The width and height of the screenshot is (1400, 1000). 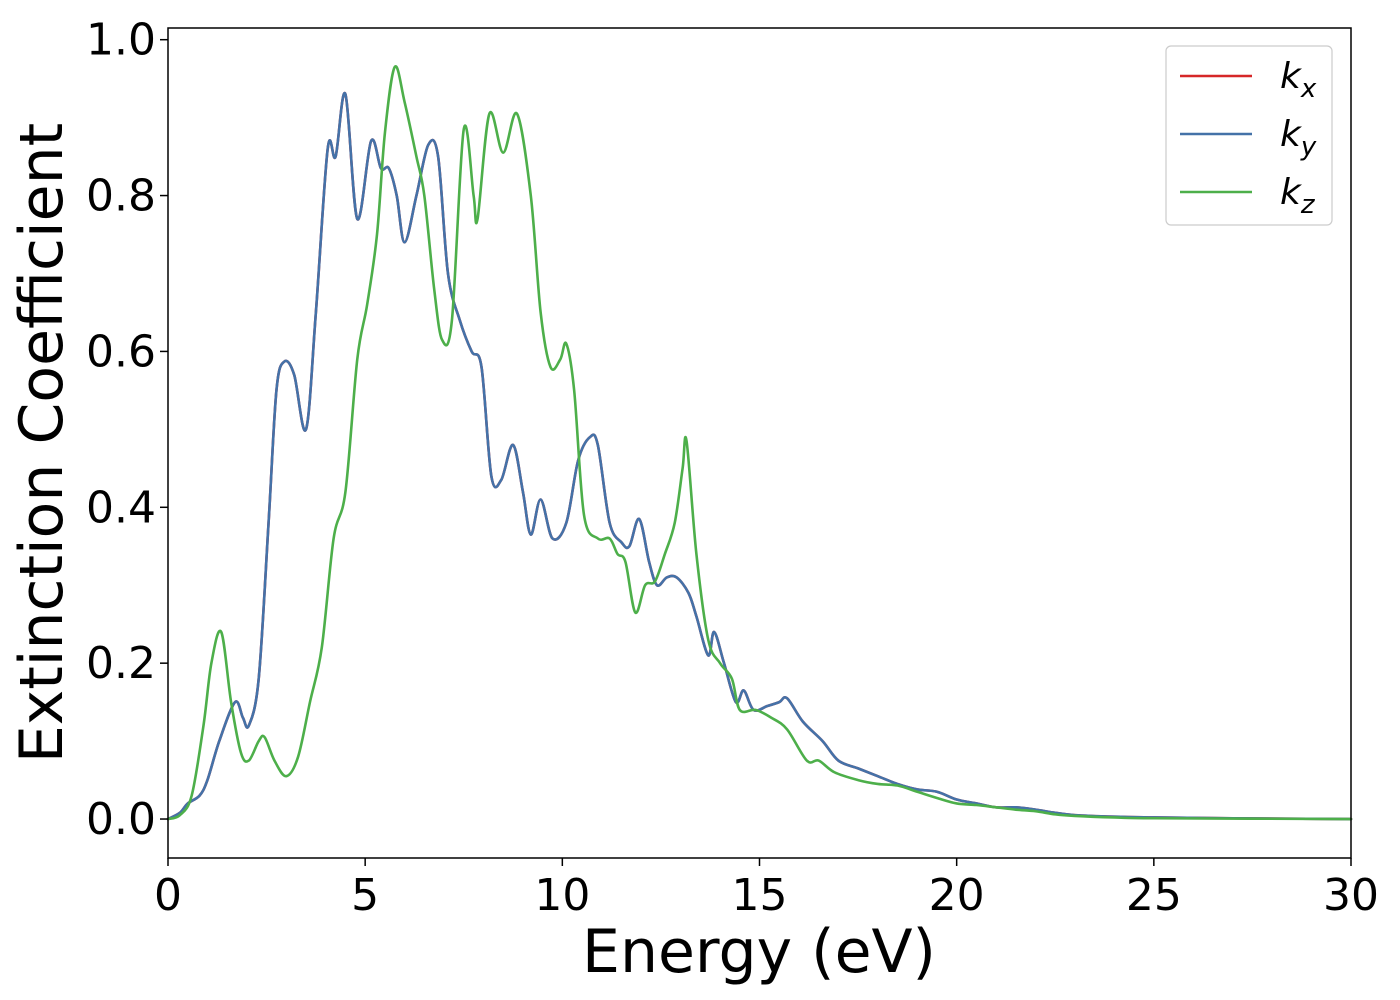 I want to click on x-axis: 0 5 10 15 20 25 30, so click(x=766, y=889).